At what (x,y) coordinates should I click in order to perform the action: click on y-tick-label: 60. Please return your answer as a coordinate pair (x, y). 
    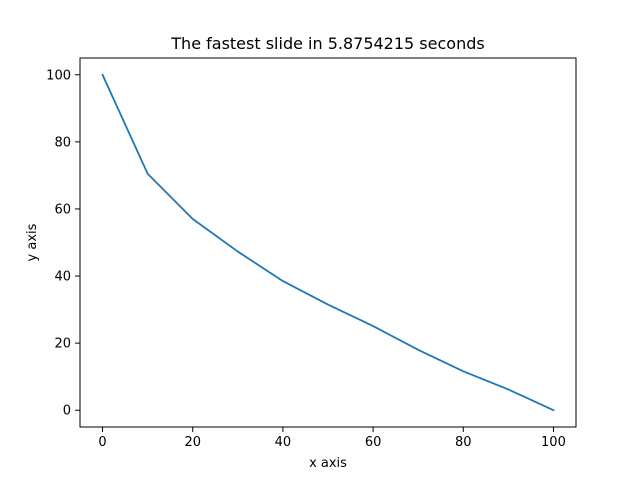
    Looking at the image, I should click on (62, 209).